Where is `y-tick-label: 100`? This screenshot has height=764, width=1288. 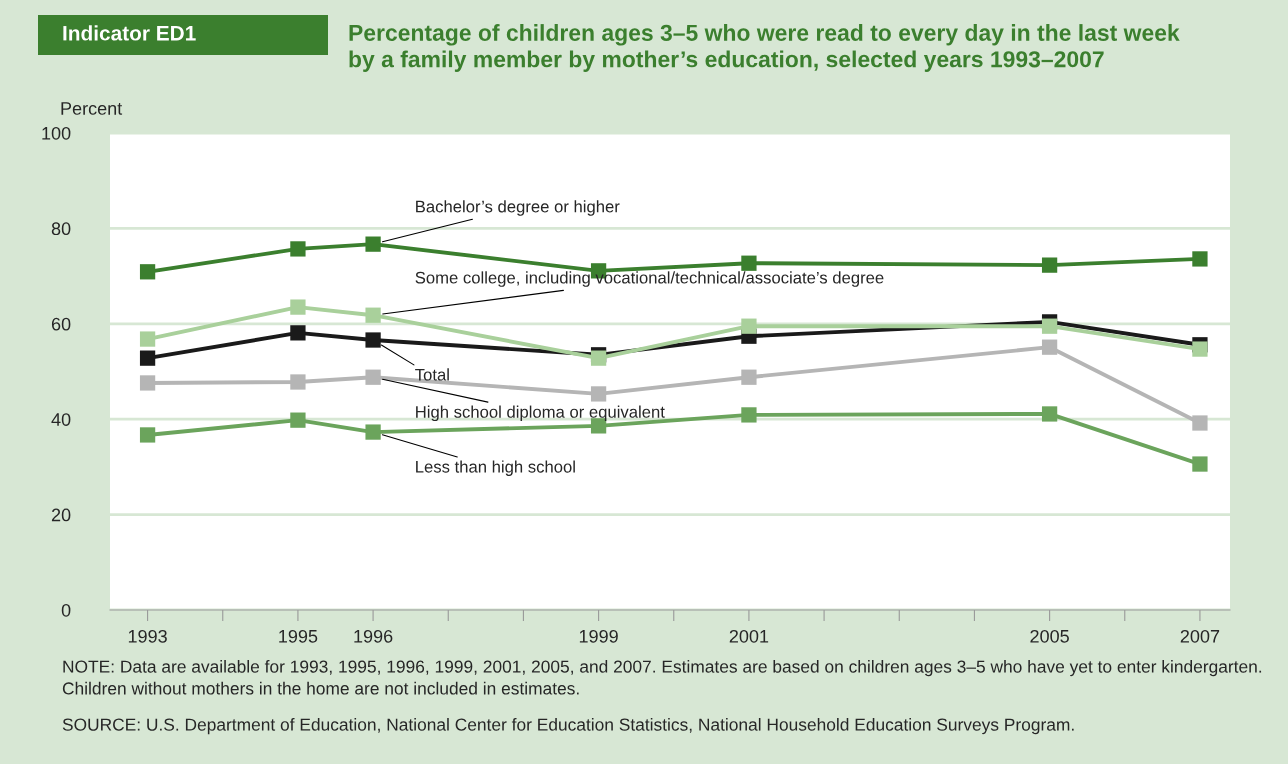
y-tick-label: 100 is located at coordinates (56, 133).